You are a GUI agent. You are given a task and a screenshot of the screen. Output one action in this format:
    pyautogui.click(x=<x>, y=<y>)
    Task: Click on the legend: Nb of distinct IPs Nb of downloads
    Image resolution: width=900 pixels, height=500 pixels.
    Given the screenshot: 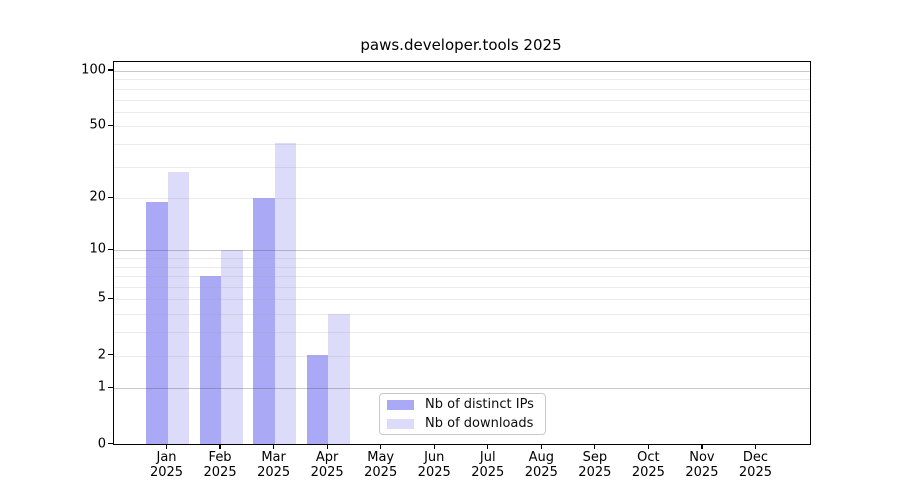 What is the action you would take?
    pyautogui.click(x=462, y=414)
    